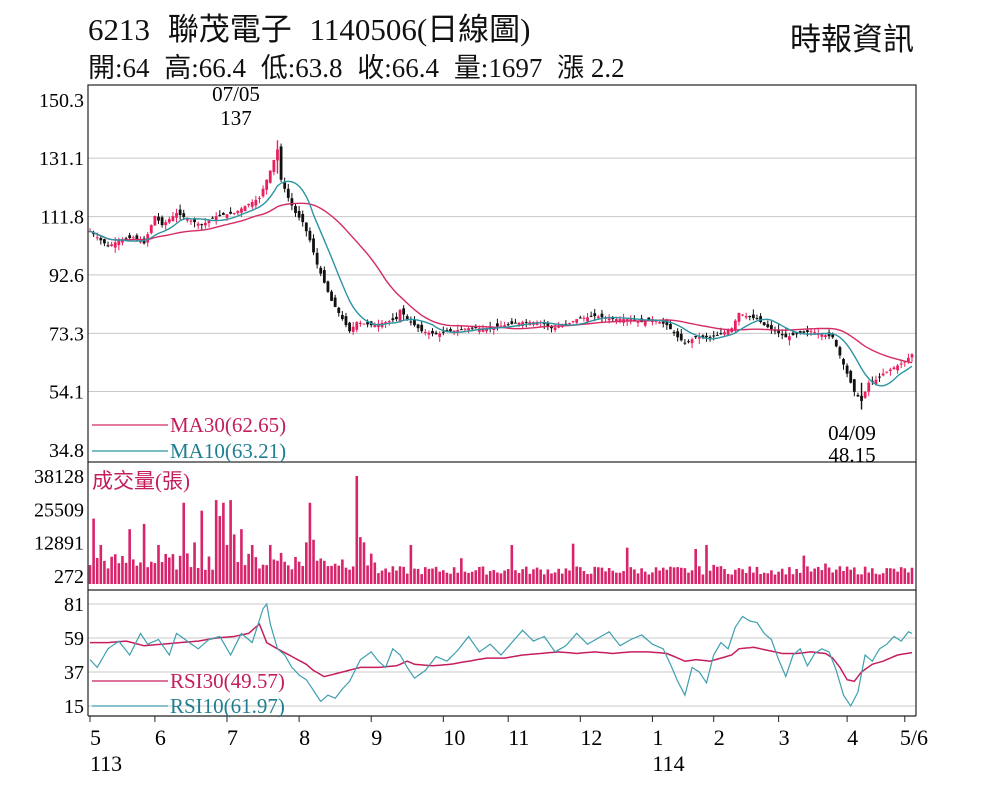  I want to click on low-annotation-date: 04/09, so click(852, 433).